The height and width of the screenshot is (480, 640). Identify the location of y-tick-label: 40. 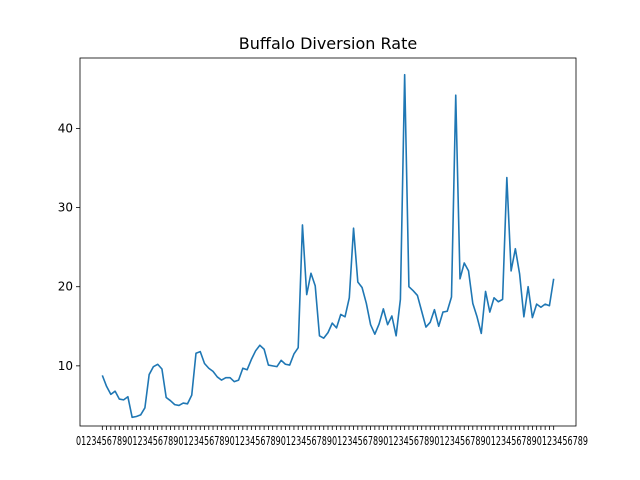
(65, 128).